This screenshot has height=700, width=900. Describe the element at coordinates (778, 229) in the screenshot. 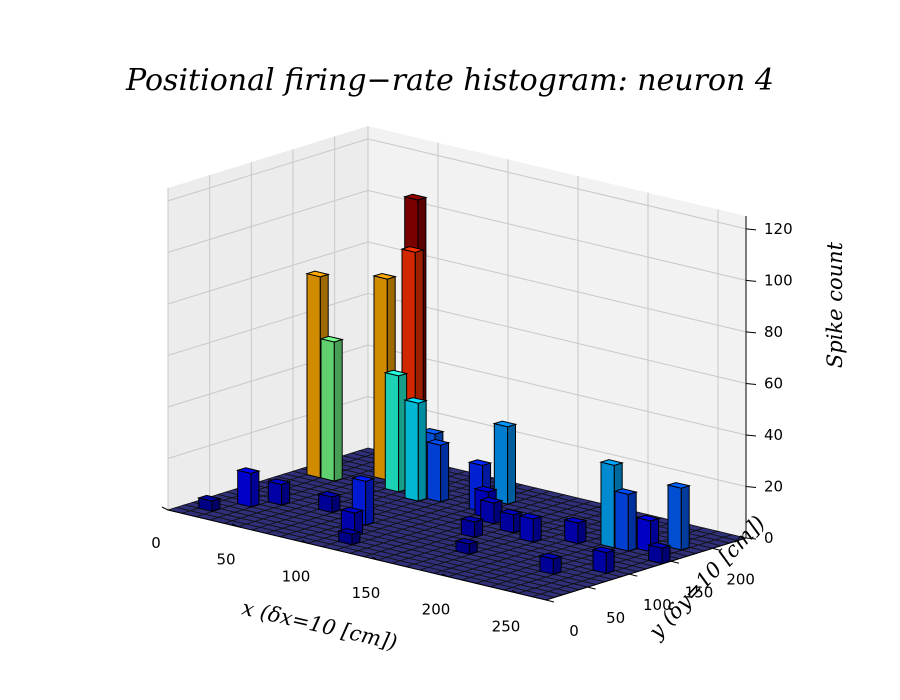

I see `z-tick-label: 120` at that location.